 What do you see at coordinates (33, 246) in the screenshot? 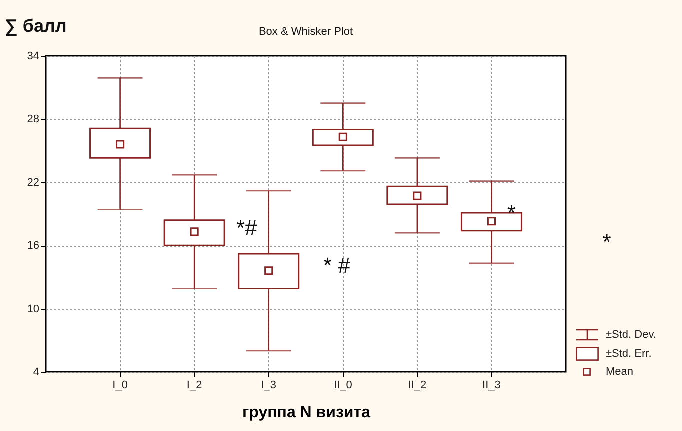
I see `y-tick-label: 16` at bounding box center [33, 246].